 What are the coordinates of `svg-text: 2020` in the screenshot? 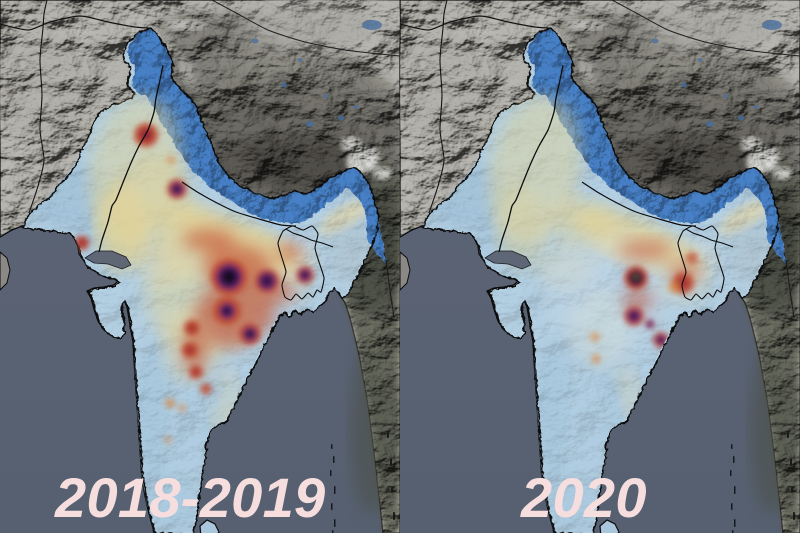 It's located at (583, 497).